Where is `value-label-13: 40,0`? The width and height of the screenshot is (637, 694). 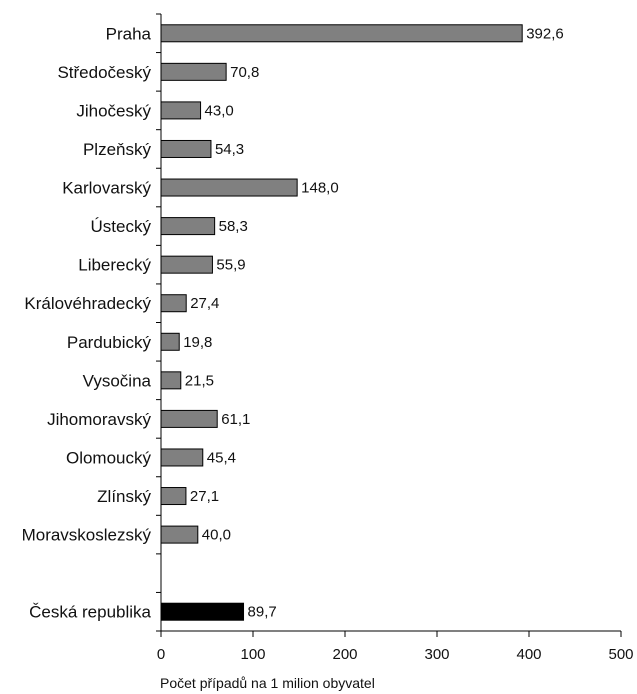 value-label-13: 40,0 is located at coordinates (216, 535).